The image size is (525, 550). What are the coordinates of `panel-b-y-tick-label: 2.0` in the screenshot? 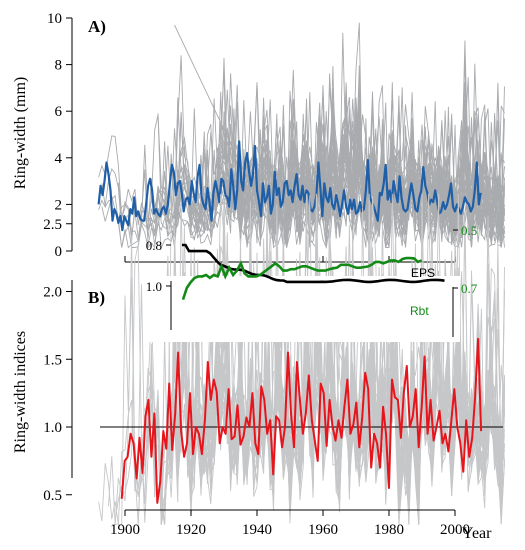 It's located at (52, 293).